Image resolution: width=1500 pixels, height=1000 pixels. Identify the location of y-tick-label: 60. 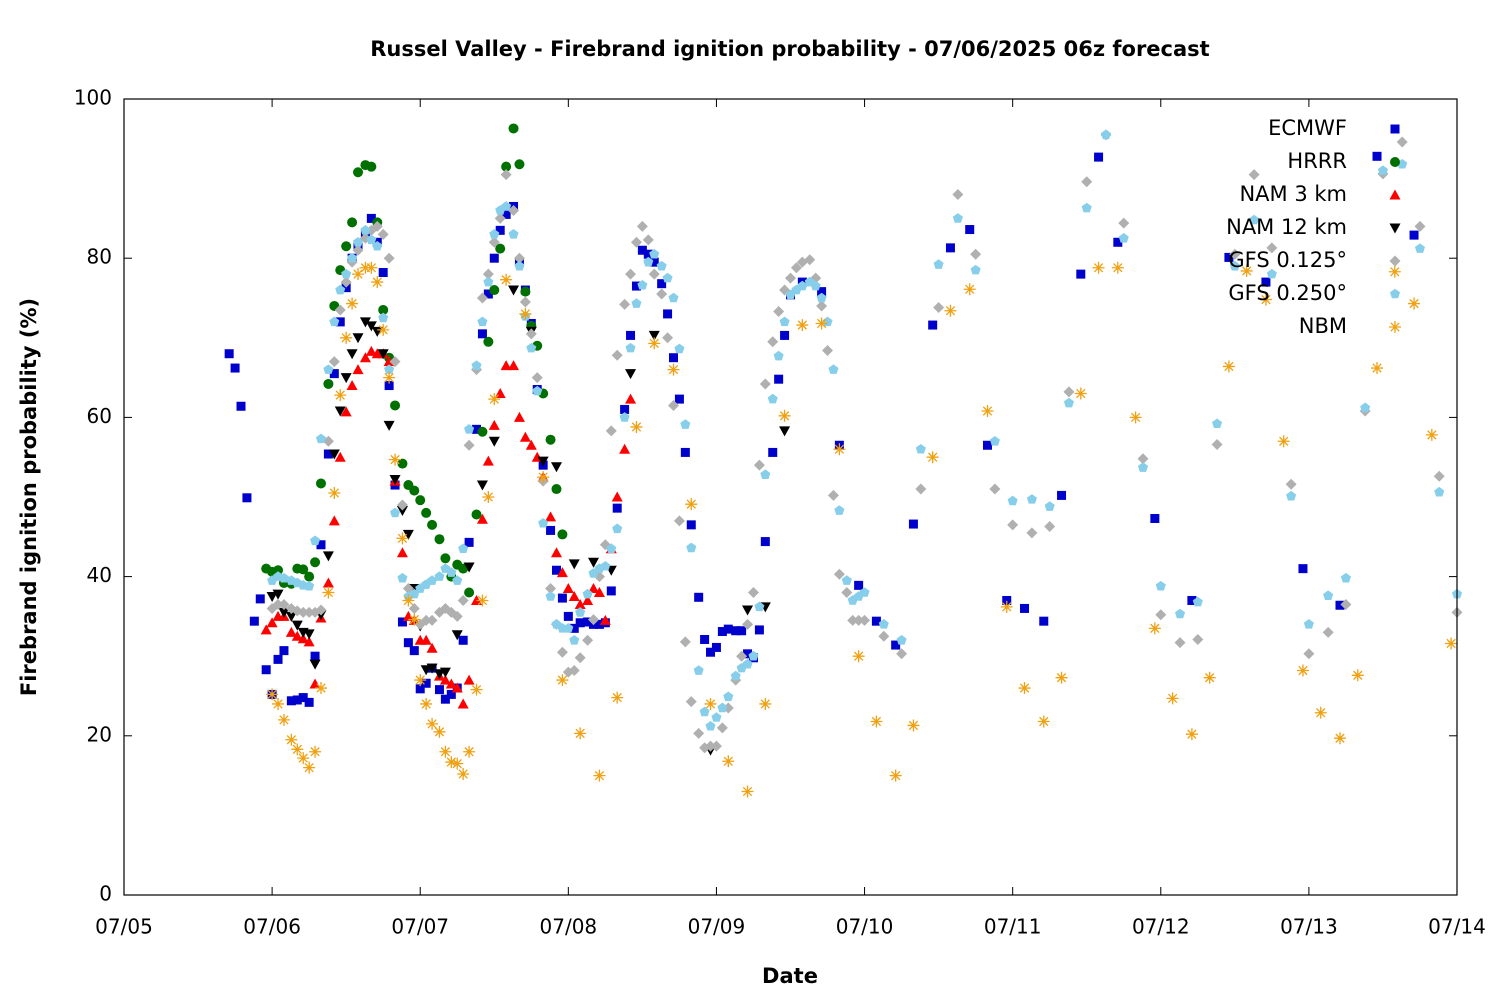
(99, 416).